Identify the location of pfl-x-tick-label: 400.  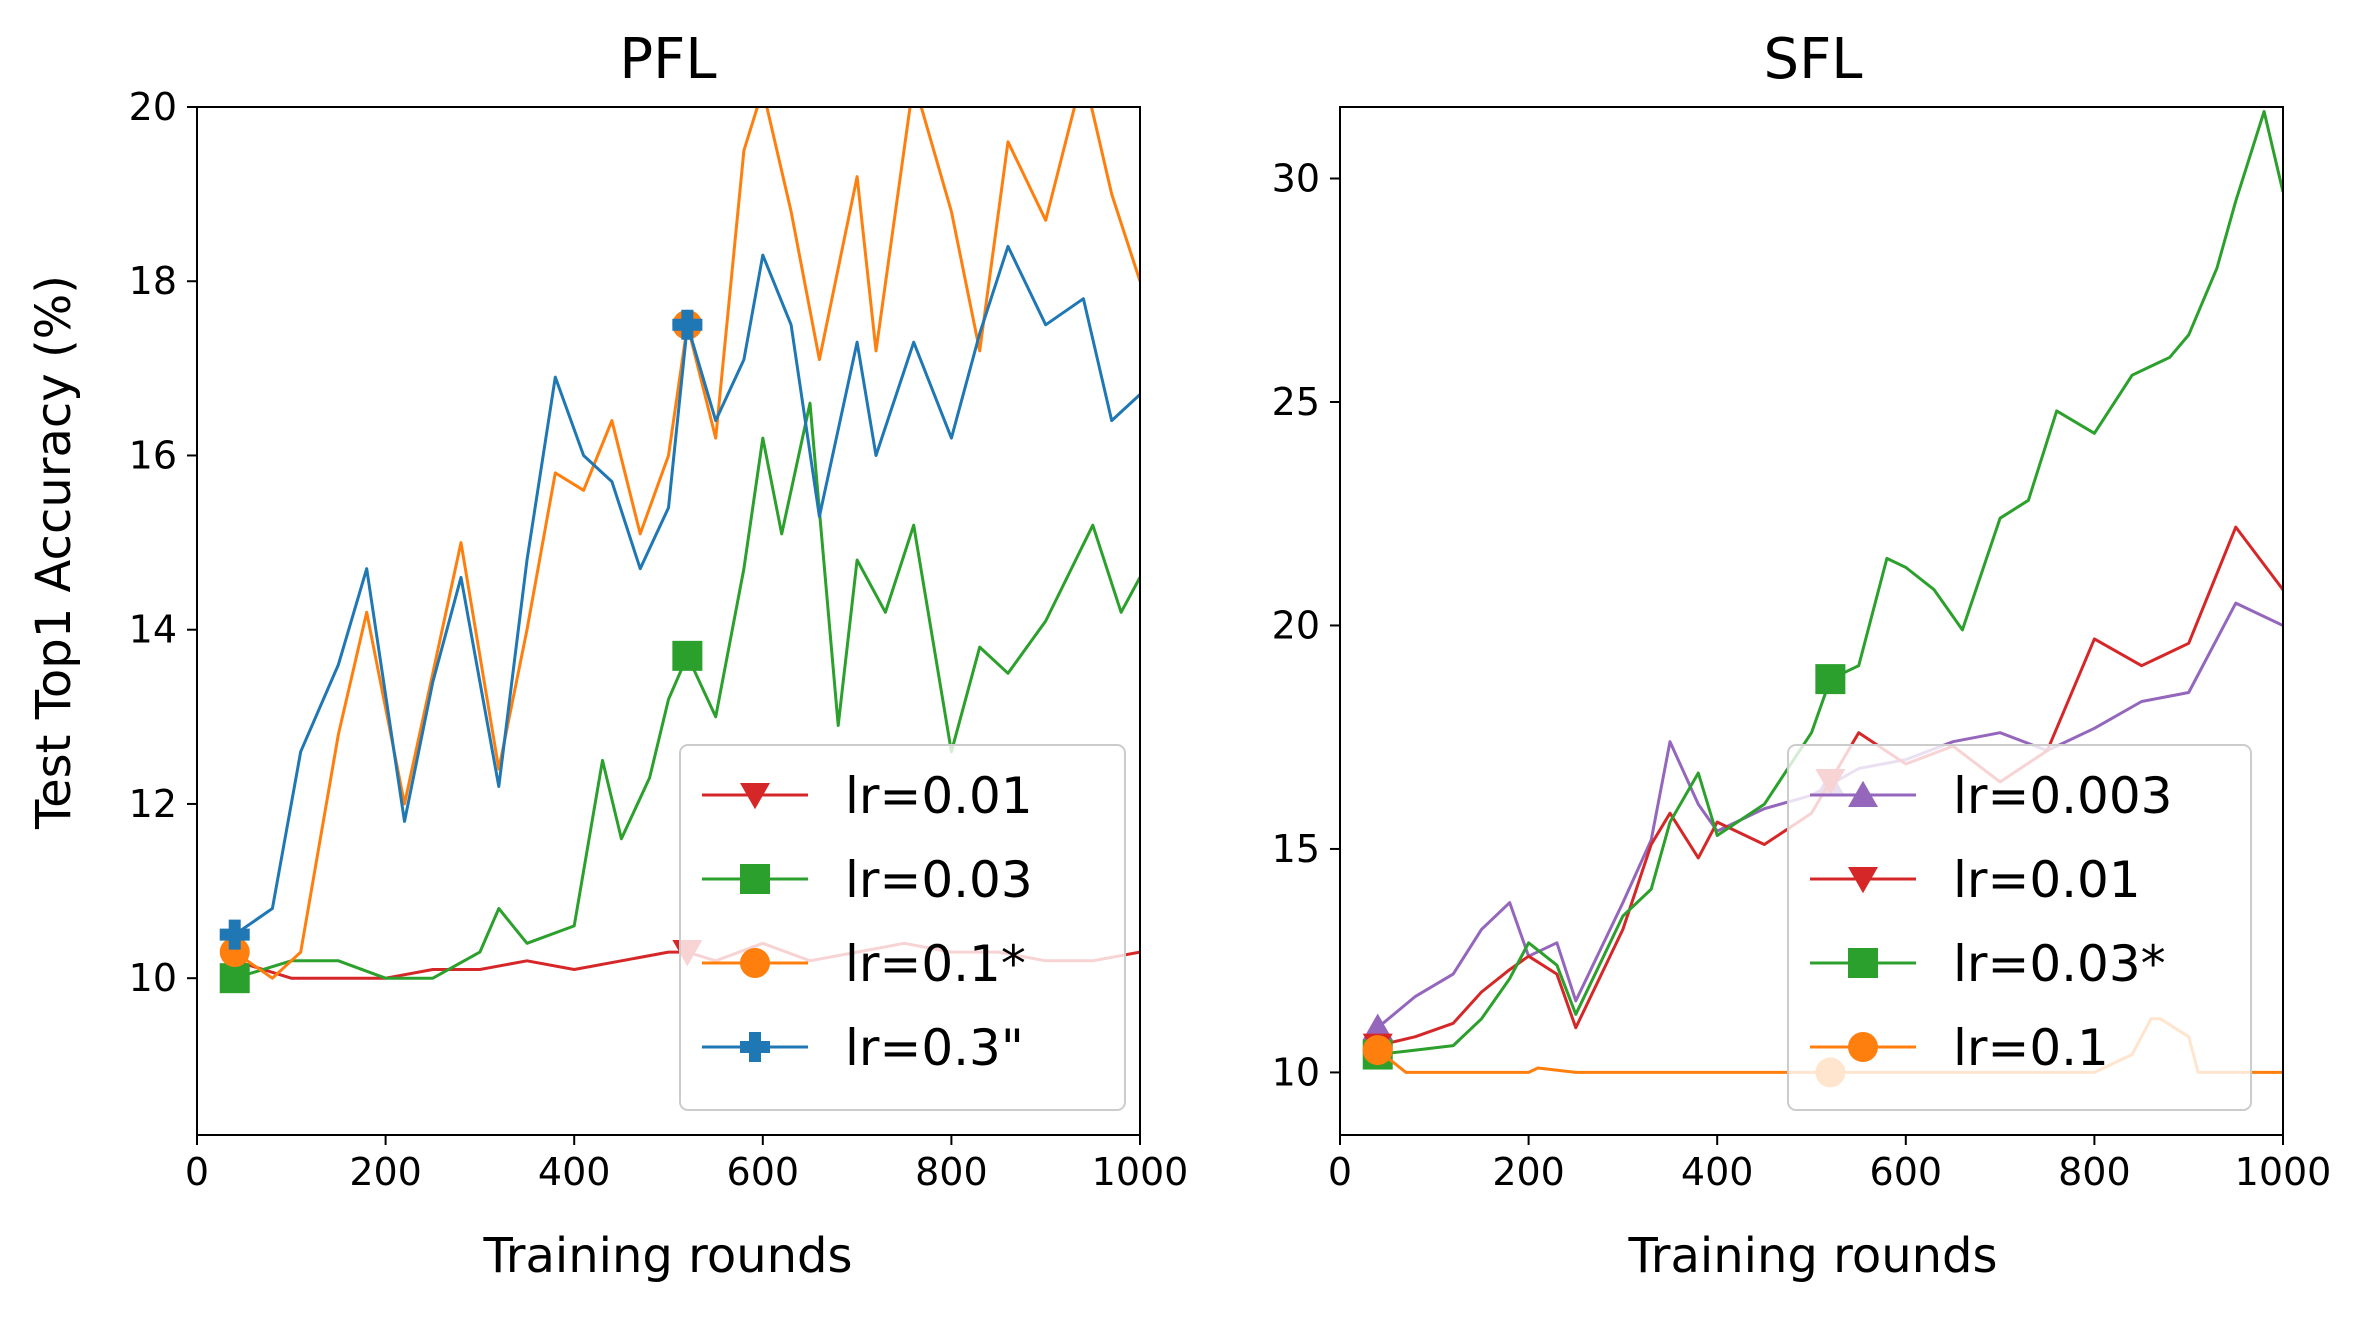
(574, 1172).